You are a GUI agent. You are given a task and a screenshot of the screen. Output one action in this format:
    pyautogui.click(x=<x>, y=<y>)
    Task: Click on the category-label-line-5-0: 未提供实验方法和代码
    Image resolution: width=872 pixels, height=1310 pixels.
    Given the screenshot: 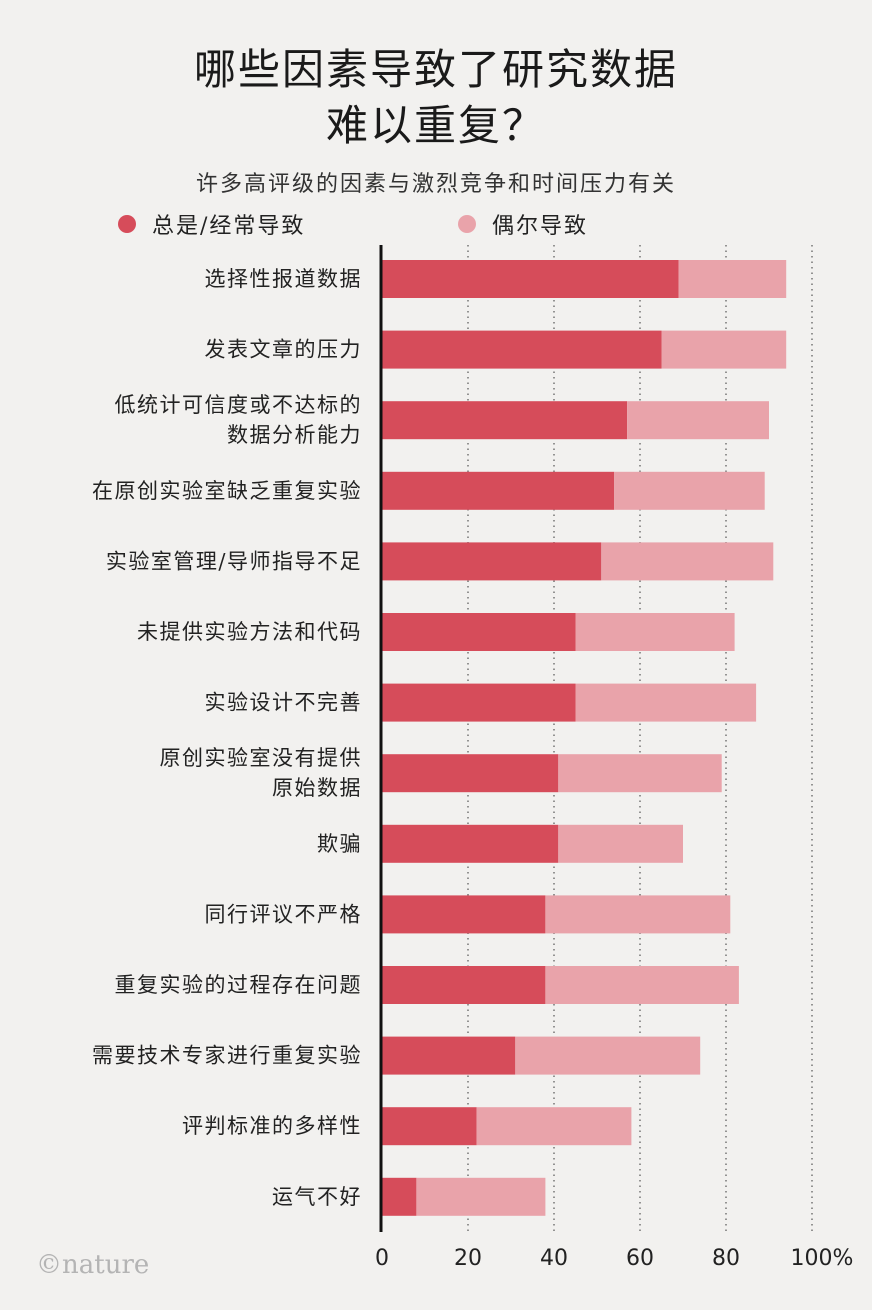 What is the action you would take?
    pyautogui.click(x=249, y=632)
    